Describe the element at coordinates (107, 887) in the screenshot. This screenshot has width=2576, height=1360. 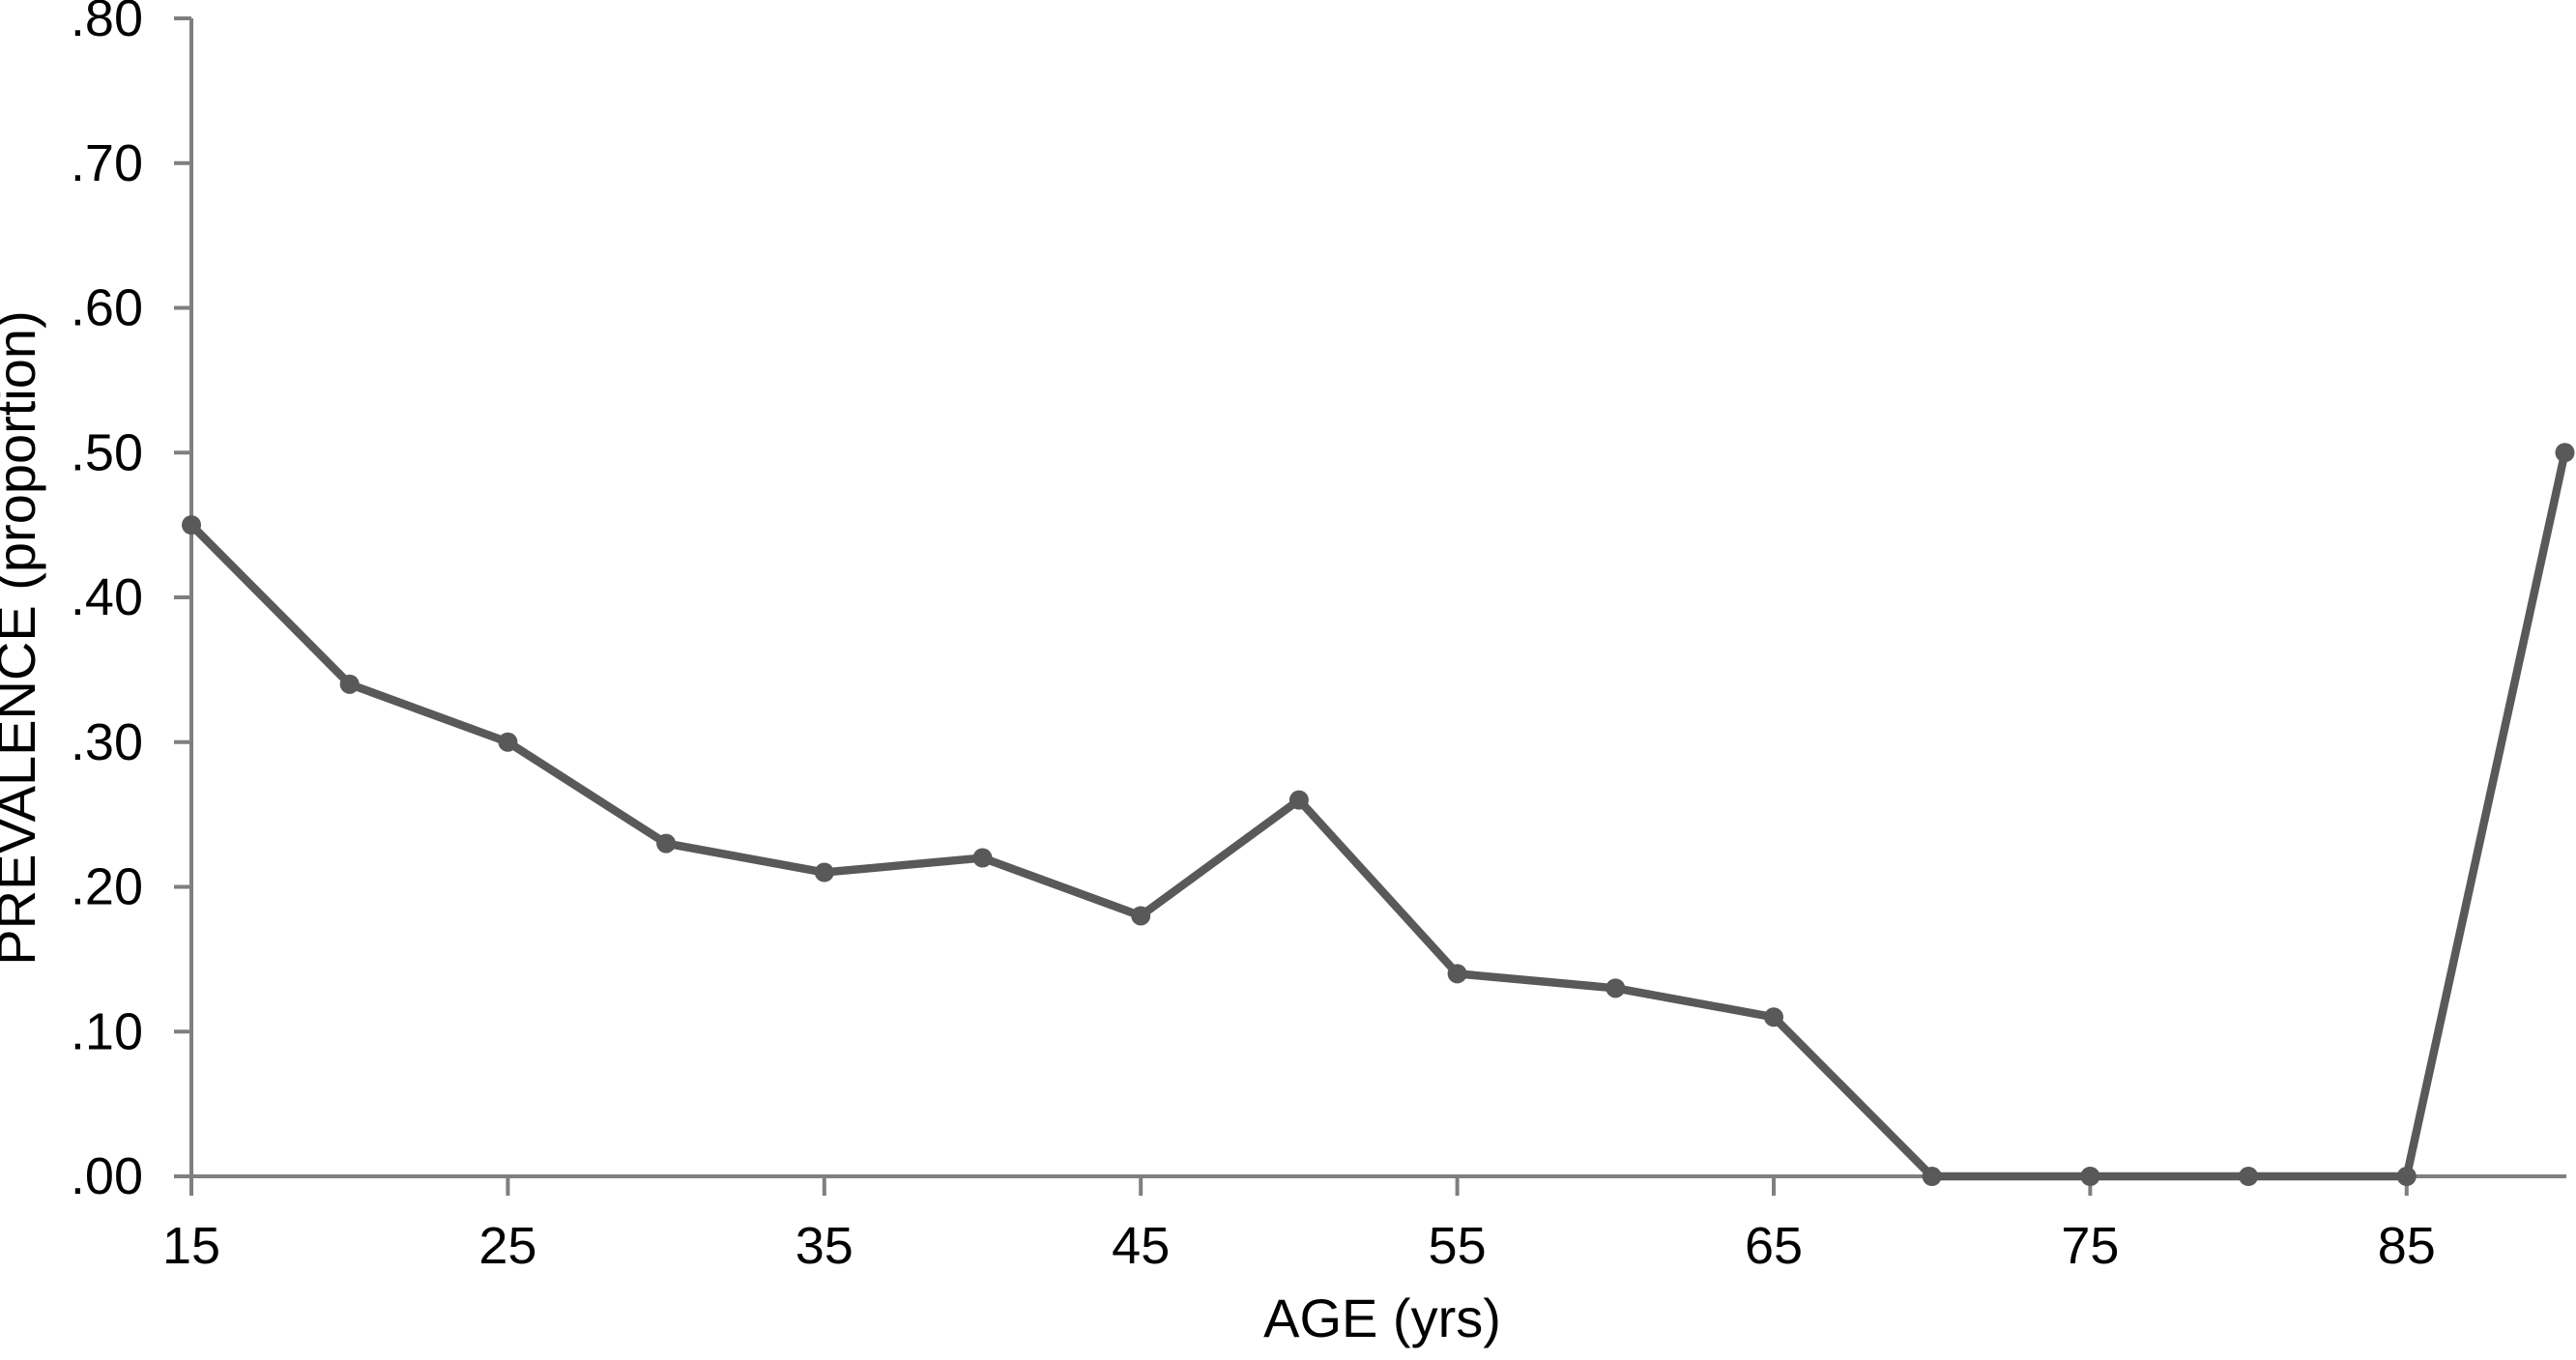
I see `y-tick-label: .20` at that location.